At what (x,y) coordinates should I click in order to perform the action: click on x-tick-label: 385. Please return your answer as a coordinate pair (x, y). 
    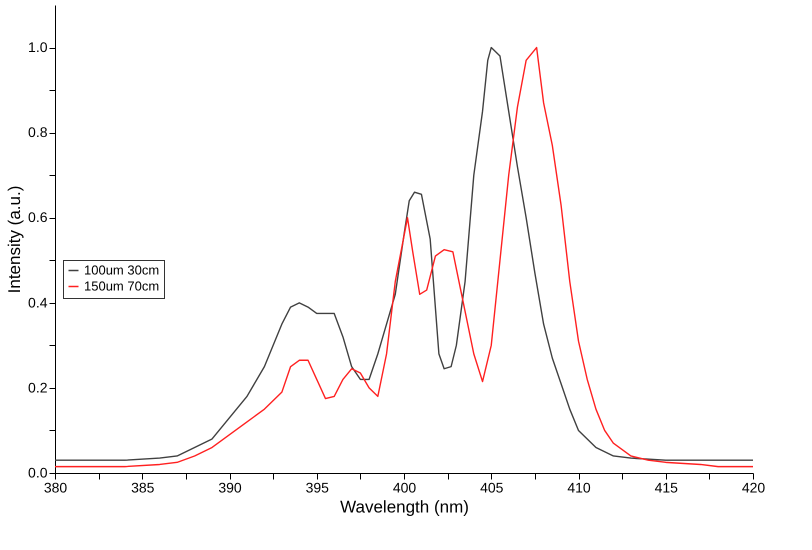
    Looking at the image, I should click on (143, 488).